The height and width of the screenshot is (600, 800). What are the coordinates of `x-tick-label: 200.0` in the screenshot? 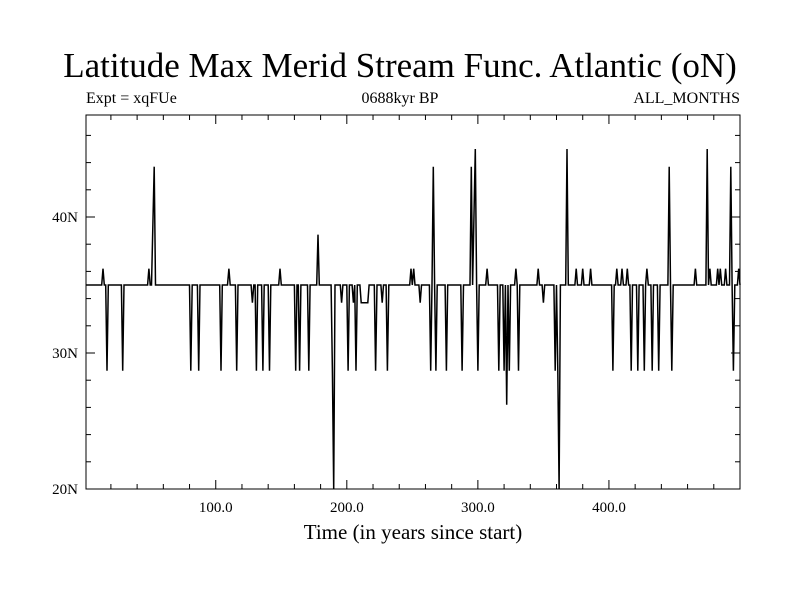 It's located at (347, 508).